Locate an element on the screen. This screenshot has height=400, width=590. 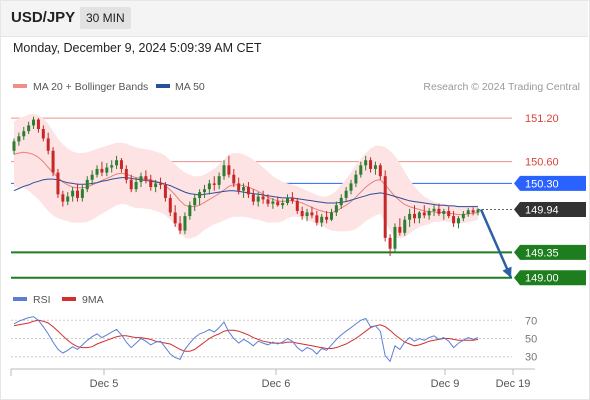
forecast-arrow-head is located at coordinates (507, 272).